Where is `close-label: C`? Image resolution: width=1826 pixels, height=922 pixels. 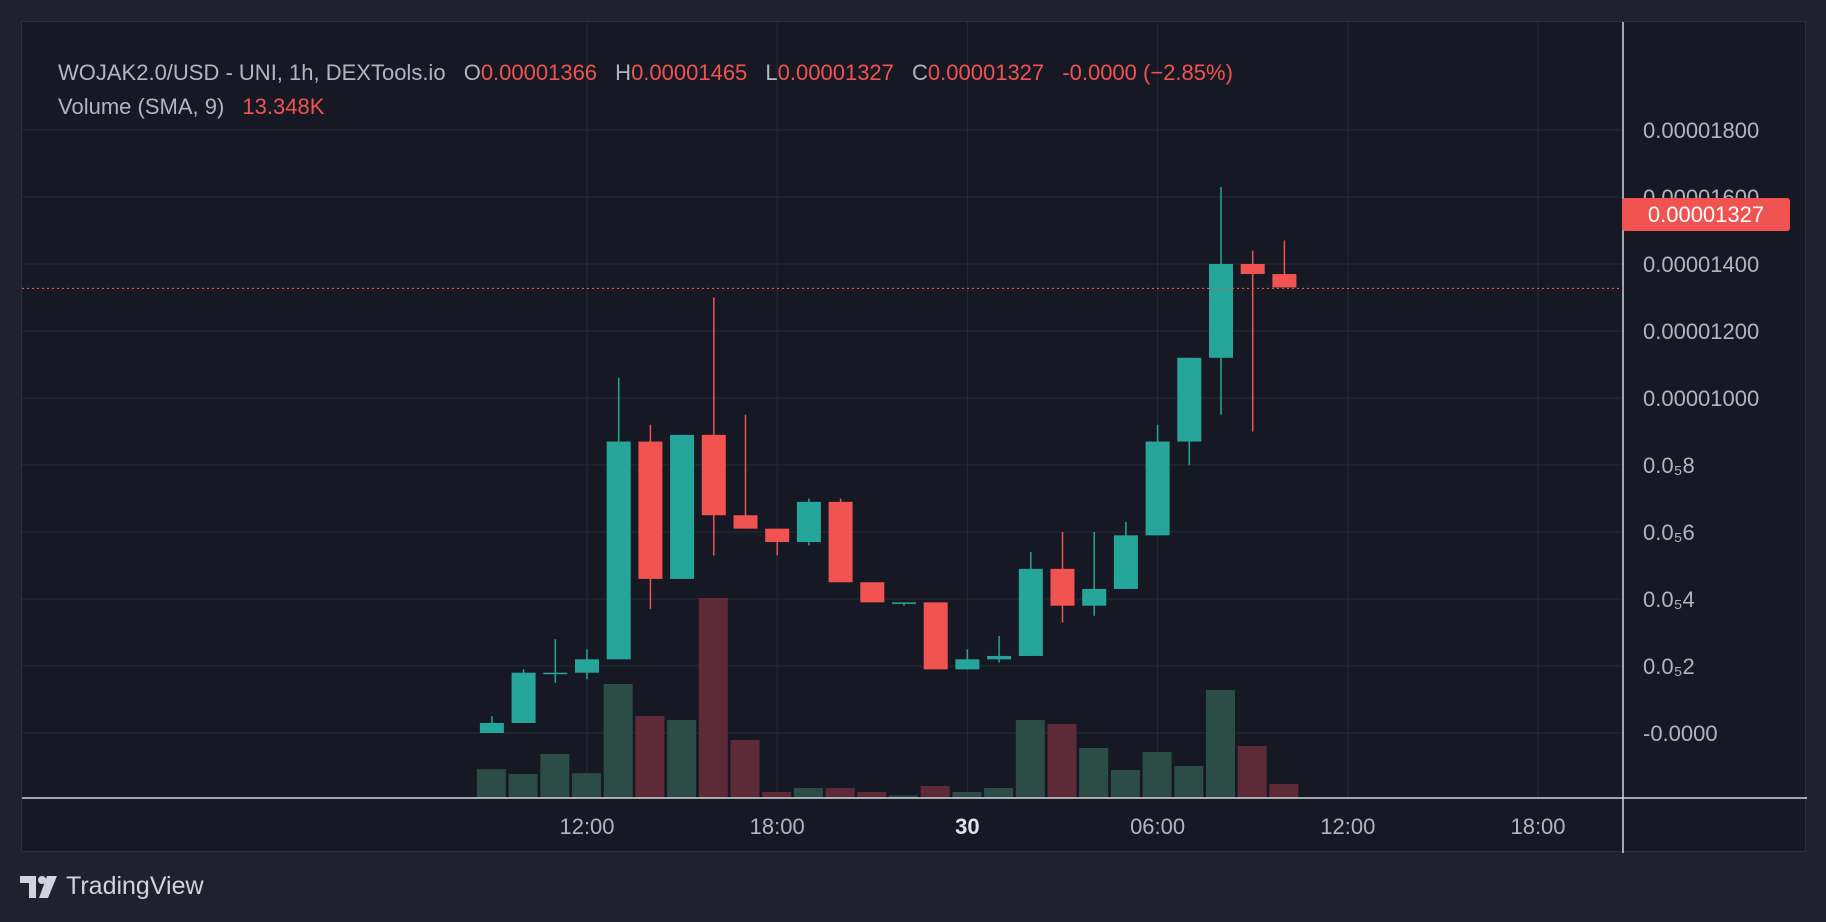
close-label: C is located at coordinates (920, 72).